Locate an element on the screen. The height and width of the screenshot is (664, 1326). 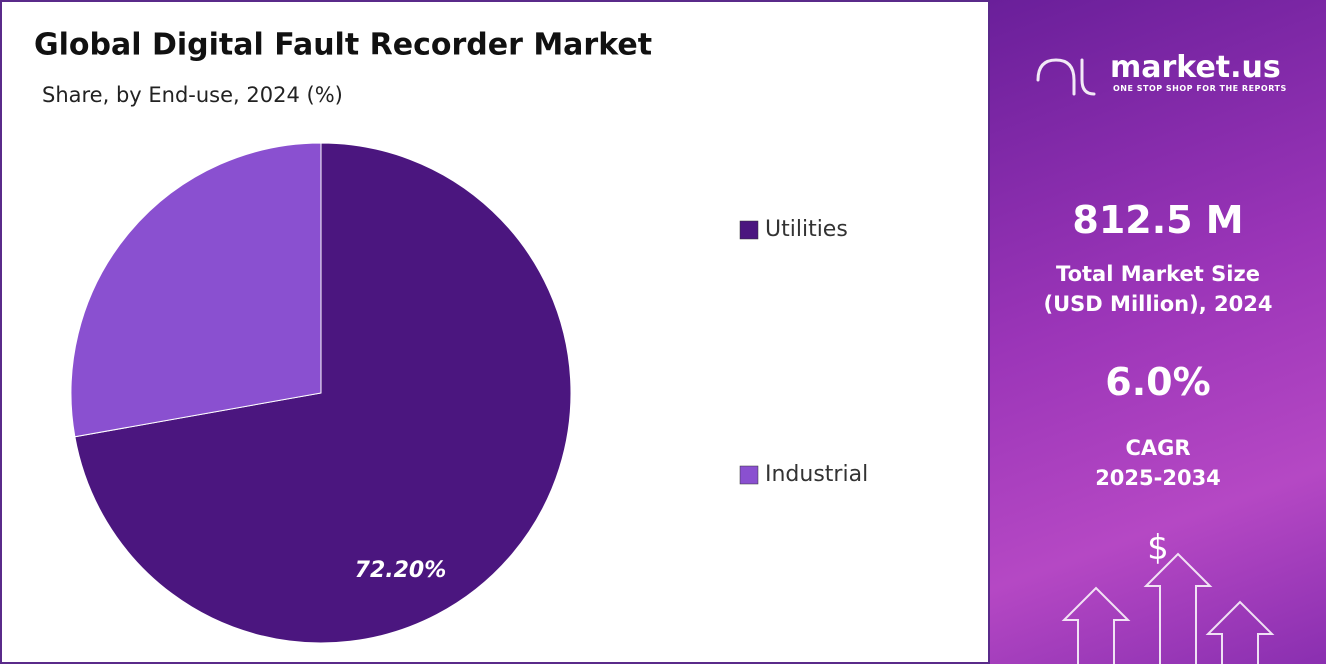
market-size-label: (USD Million), 2024 is located at coordinates (1158, 304).